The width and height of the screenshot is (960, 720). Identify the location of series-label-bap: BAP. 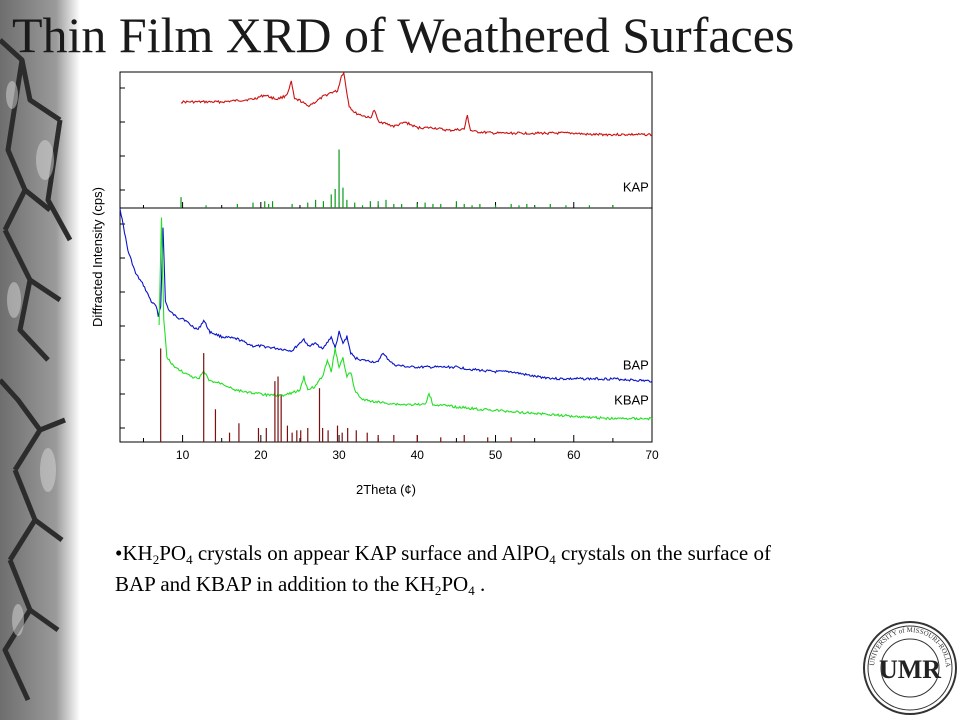
(636, 364).